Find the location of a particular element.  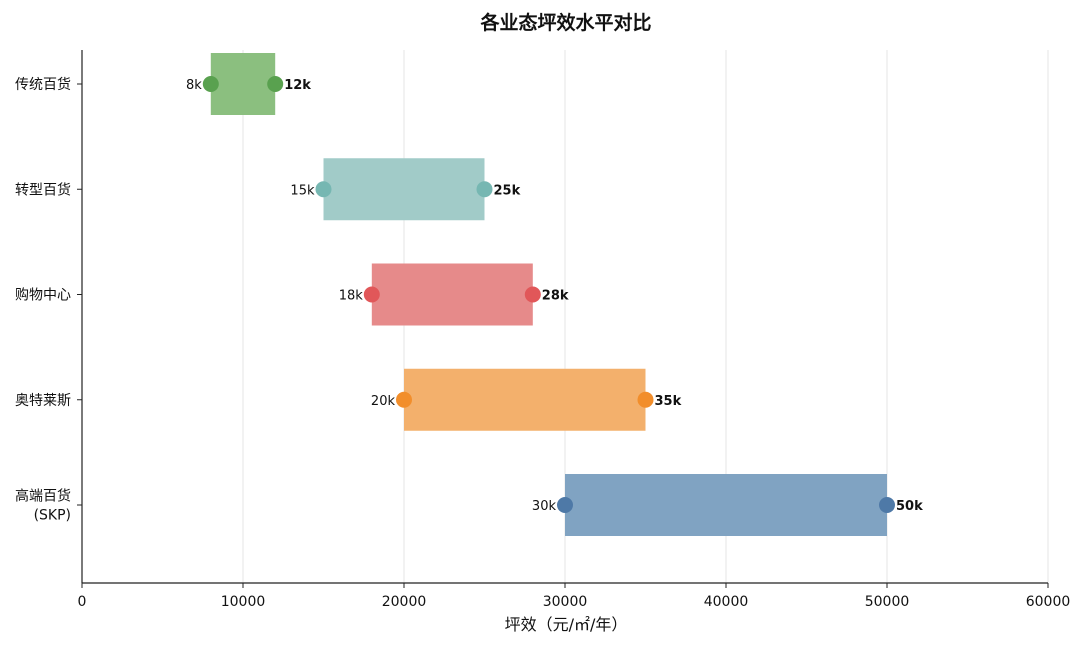

category-label: 传统百货 is located at coordinates (43, 84).